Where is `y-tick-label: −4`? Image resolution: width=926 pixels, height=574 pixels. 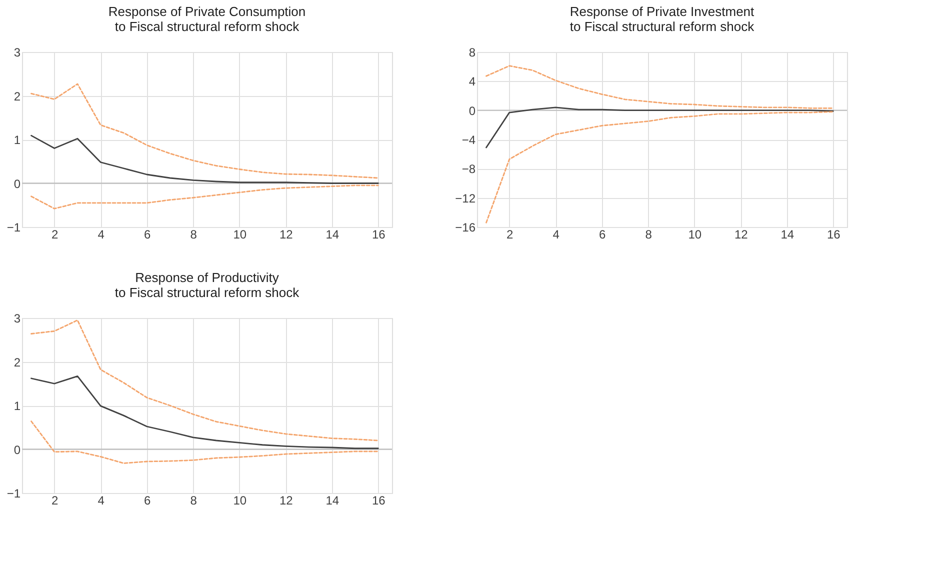 y-tick-label: −4 is located at coordinates (469, 140).